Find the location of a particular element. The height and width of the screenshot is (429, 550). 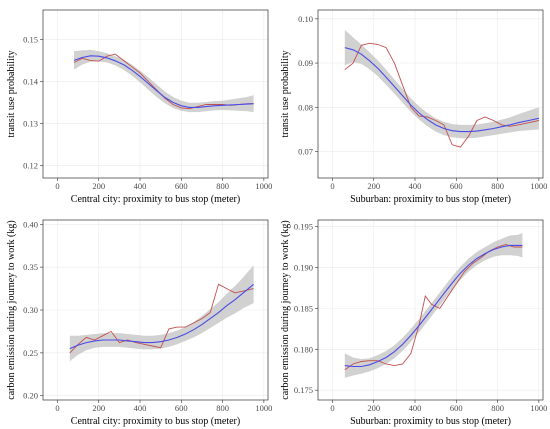

y-tick-label: 0.175 is located at coordinates (303, 390).